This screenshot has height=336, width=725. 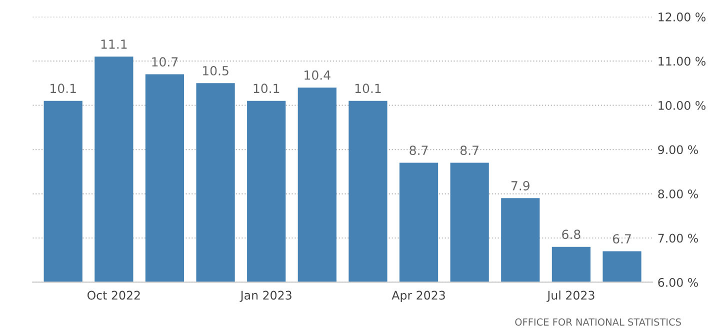 I want to click on data-label: 7.9, so click(x=520, y=185).